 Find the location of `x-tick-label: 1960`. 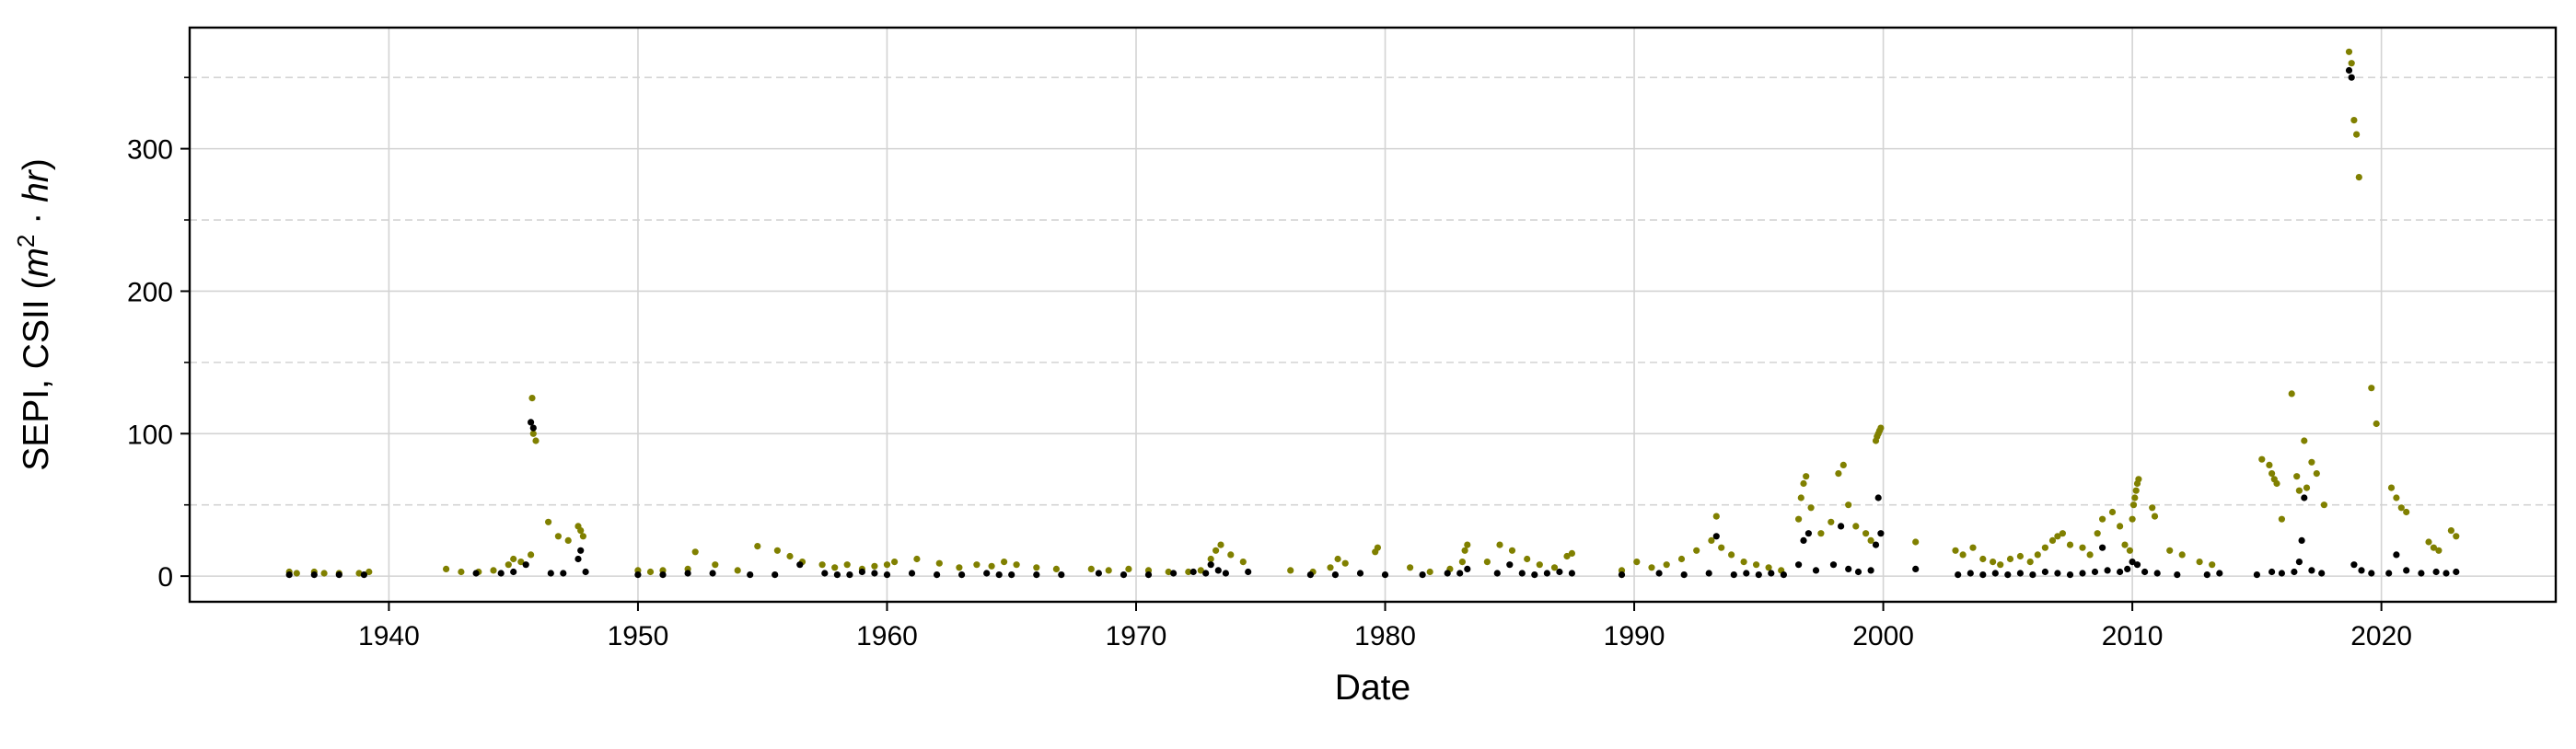

x-tick-label: 1960 is located at coordinates (887, 636).